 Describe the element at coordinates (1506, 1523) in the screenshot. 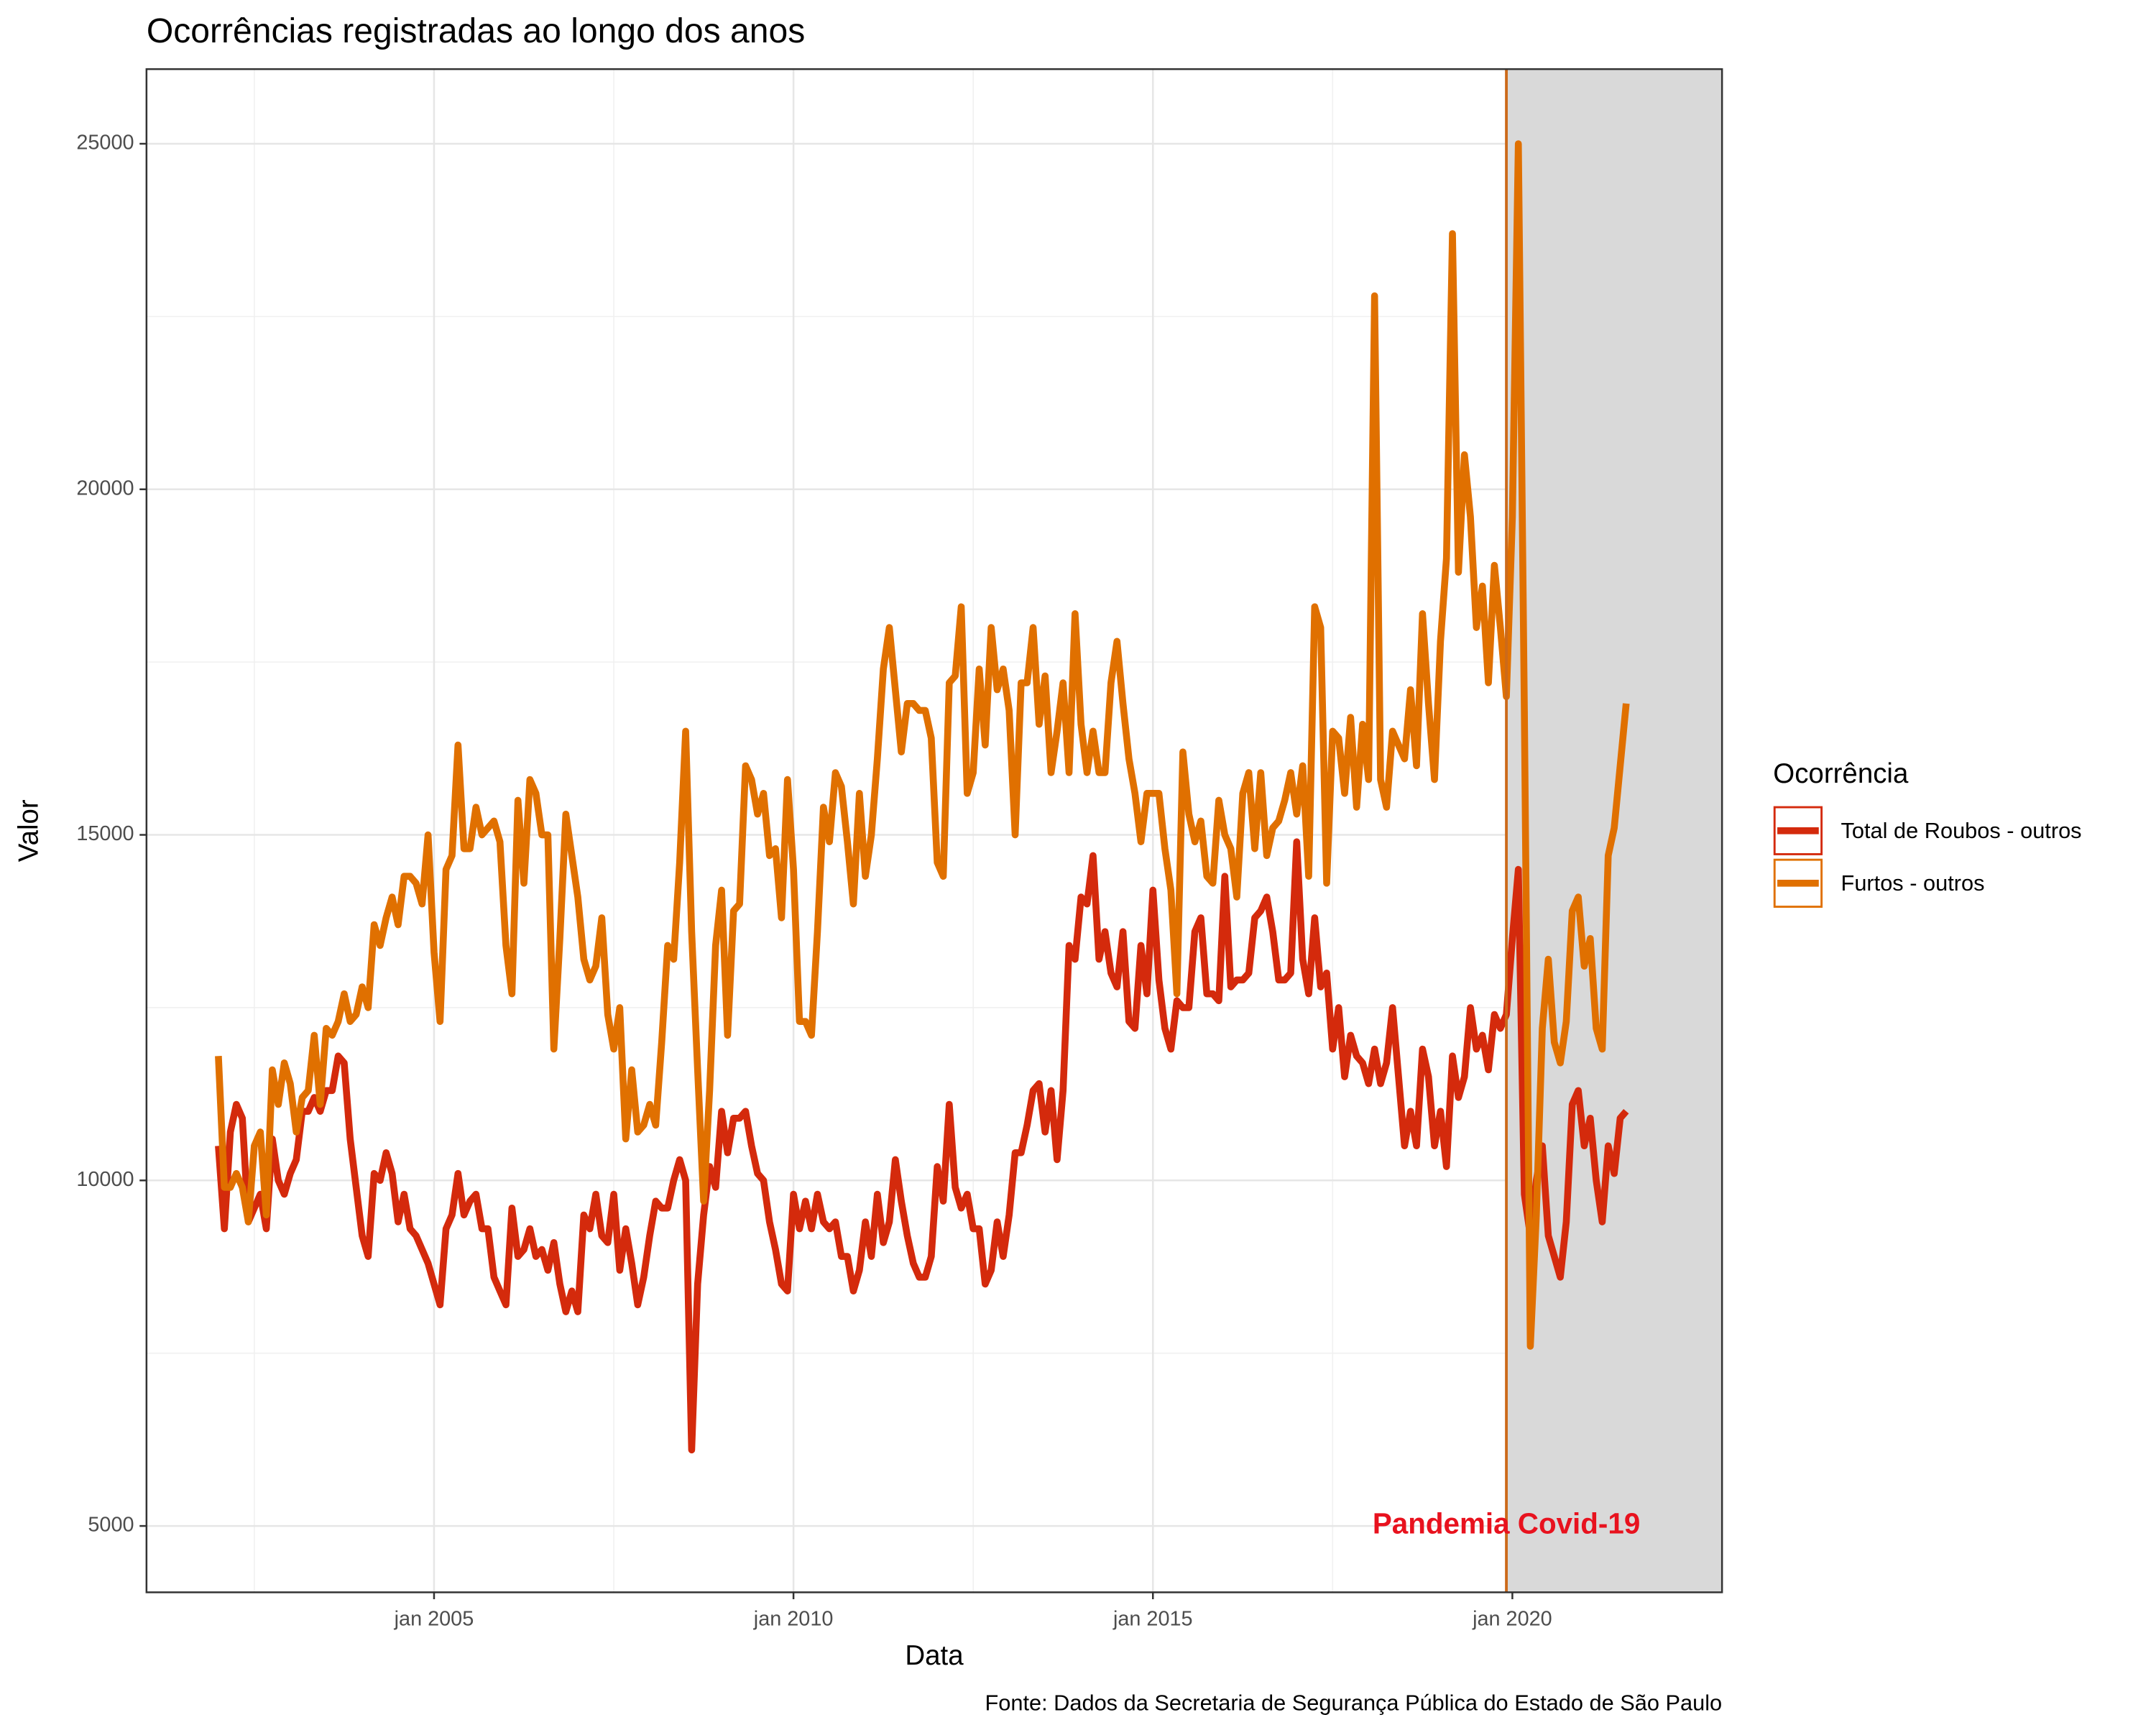

I see `annotation: Pandemia Covid-19` at that location.